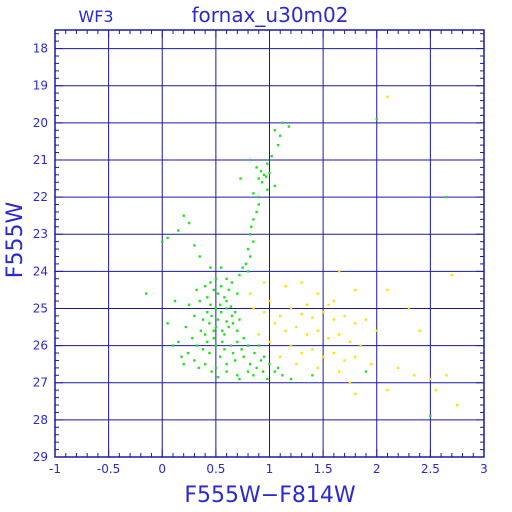 This screenshot has width=512, height=512. Describe the element at coordinates (40, 253) in the screenshot. I see `y-tick-labels: 18 19 20 21 22 23 24 25 26 27 28 29` at that location.